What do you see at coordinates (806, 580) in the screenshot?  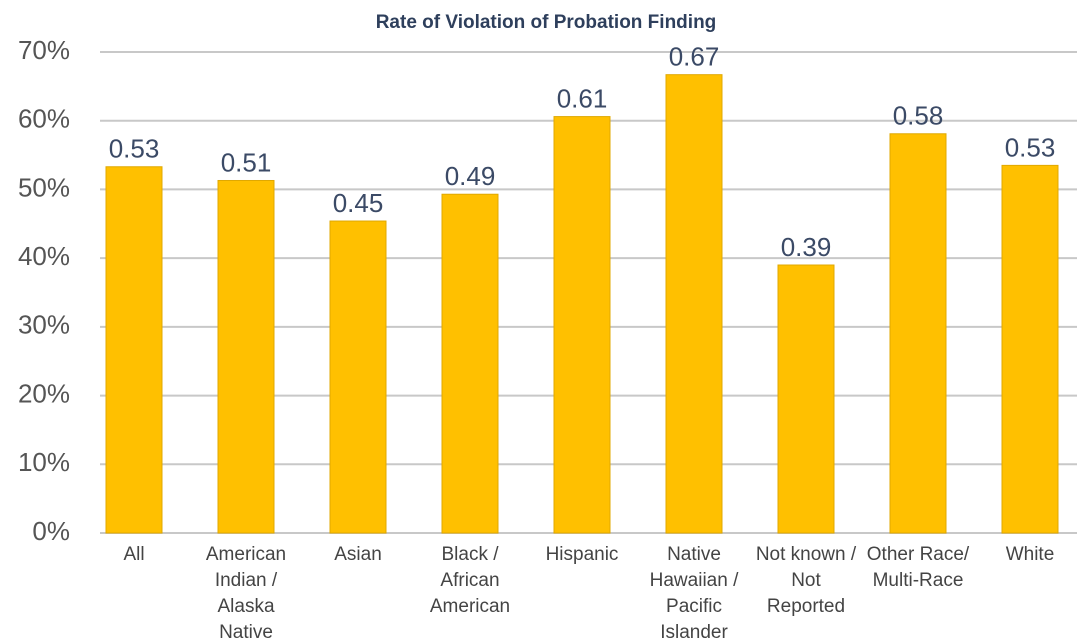 I see `x-tick-label: Not known / Not Reported` at bounding box center [806, 580].